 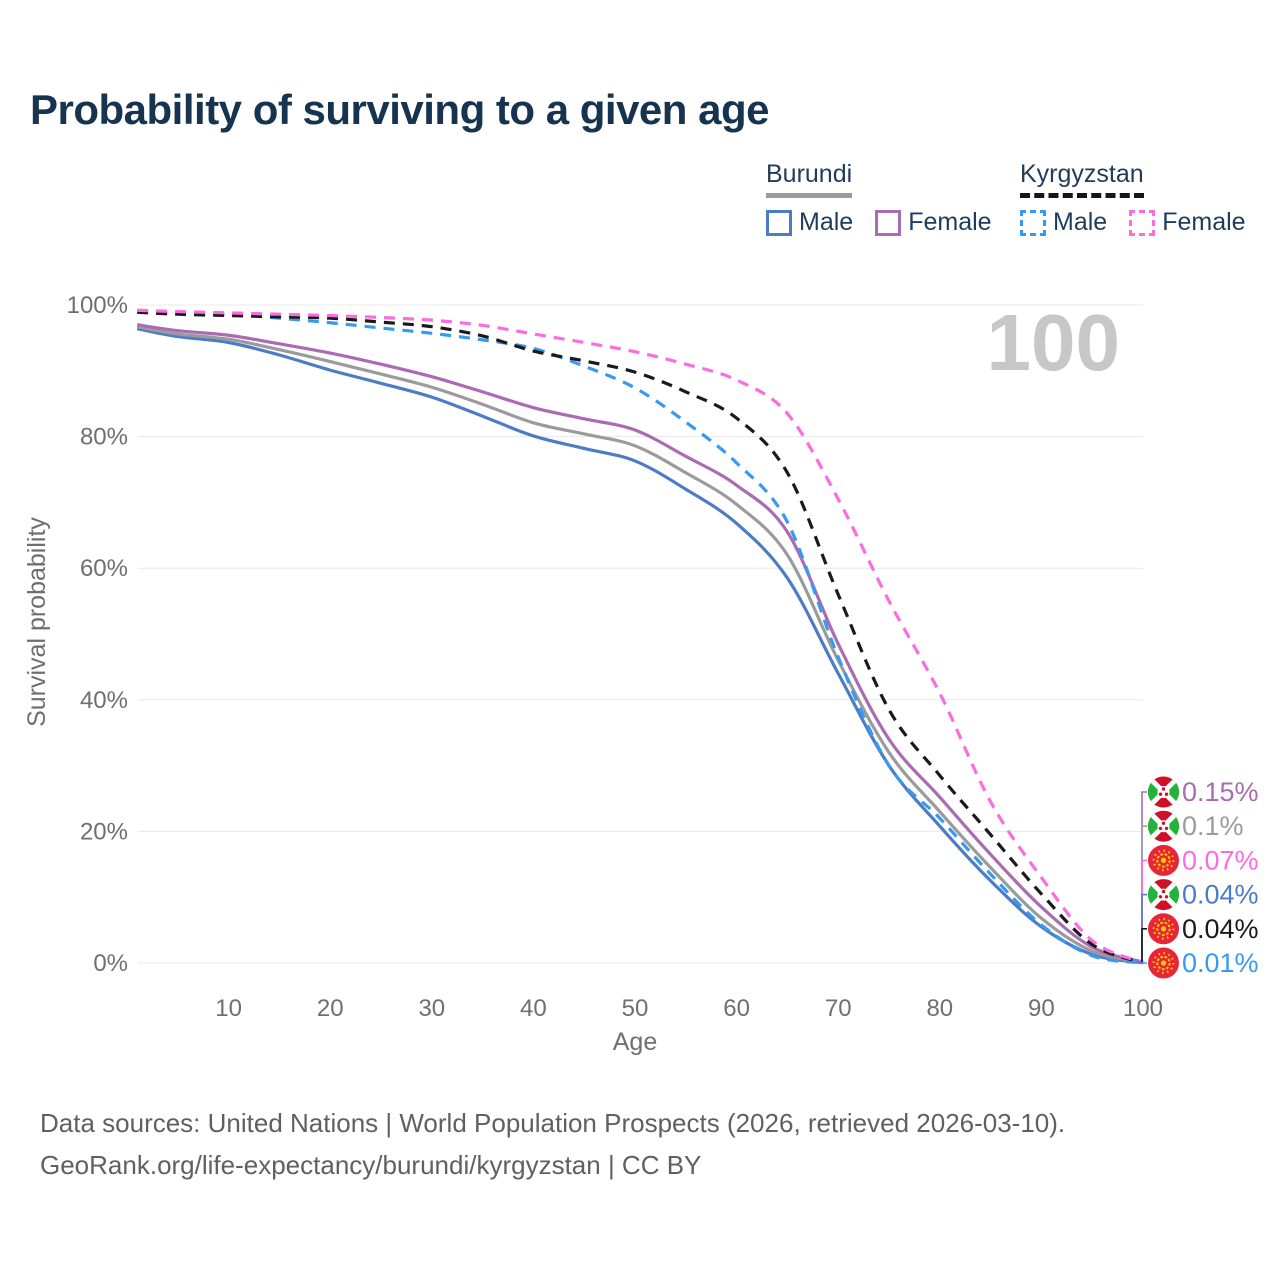 What do you see at coordinates (104, 831) in the screenshot?
I see `y-axis-tick-label: 20%` at bounding box center [104, 831].